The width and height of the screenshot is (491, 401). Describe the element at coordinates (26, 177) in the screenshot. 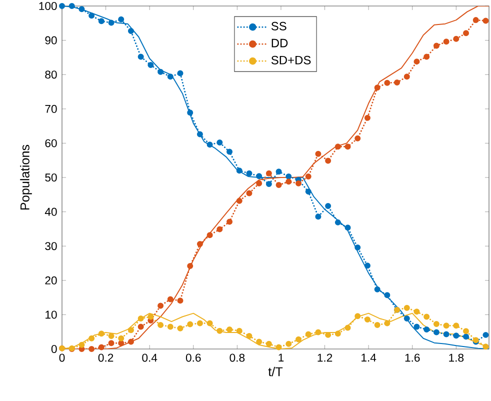

I see `y-axis-title: Populations` at that location.